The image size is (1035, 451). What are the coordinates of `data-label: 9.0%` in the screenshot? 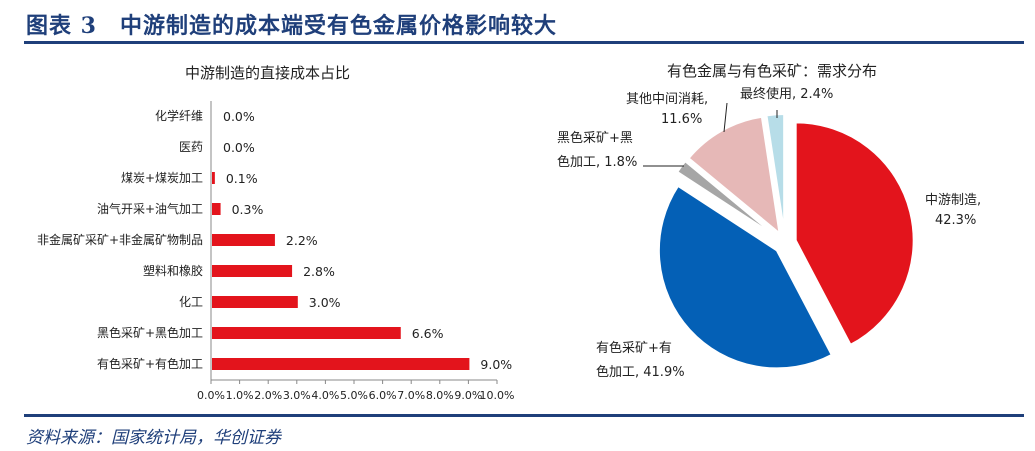 It's located at (496, 364).